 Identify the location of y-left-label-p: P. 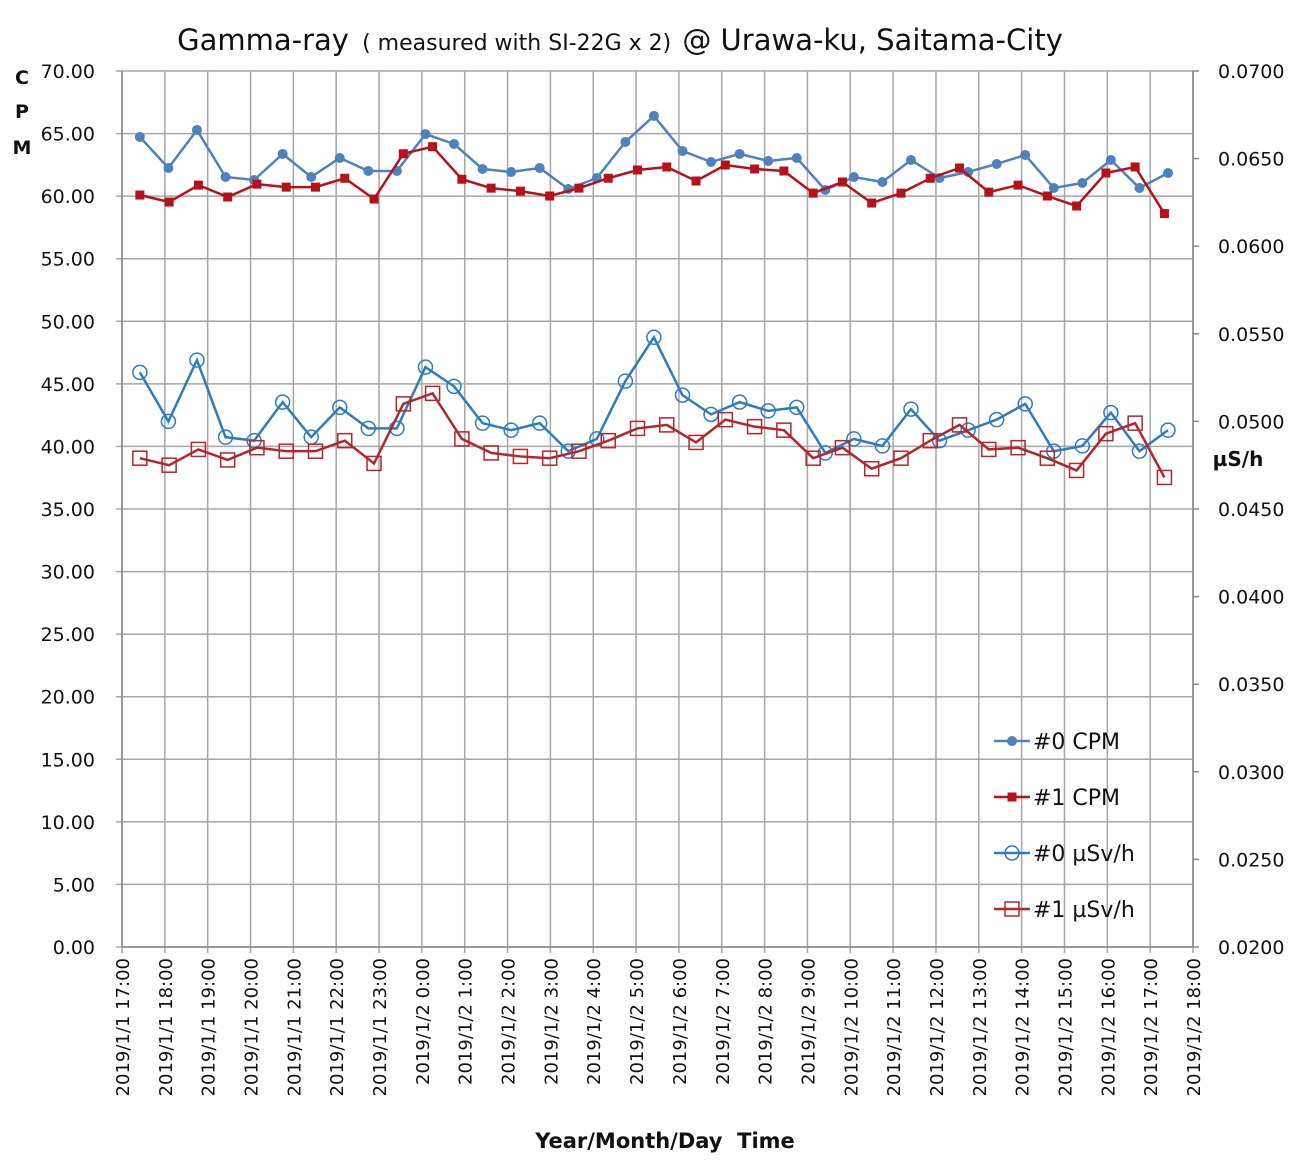
(22, 112).